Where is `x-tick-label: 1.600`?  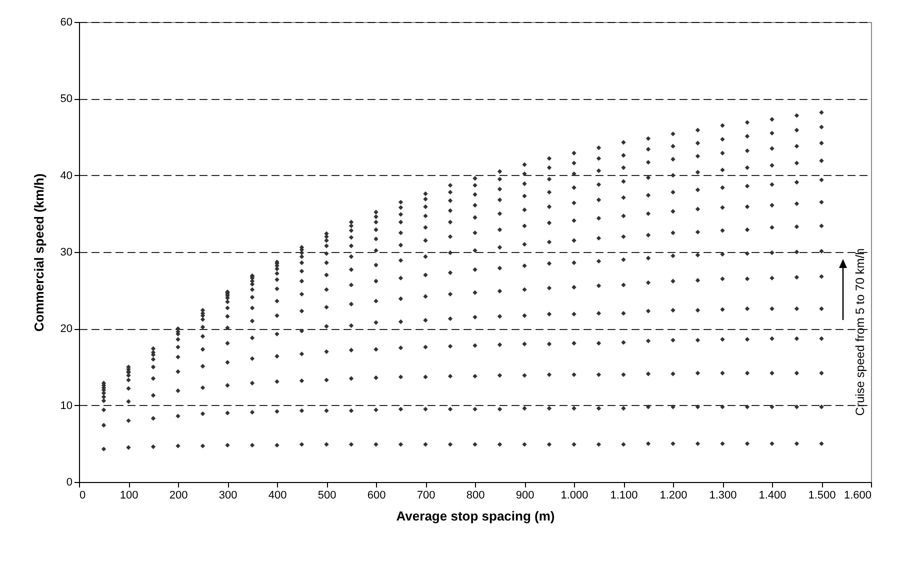 x-tick-label: 1.600 is located at coordinates (858, 496).